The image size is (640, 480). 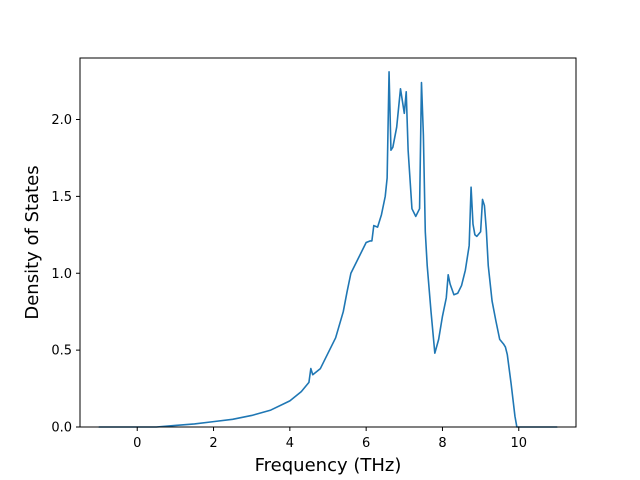 I want to click on y-axis-label: Density of States, so click(x=32, y=242).